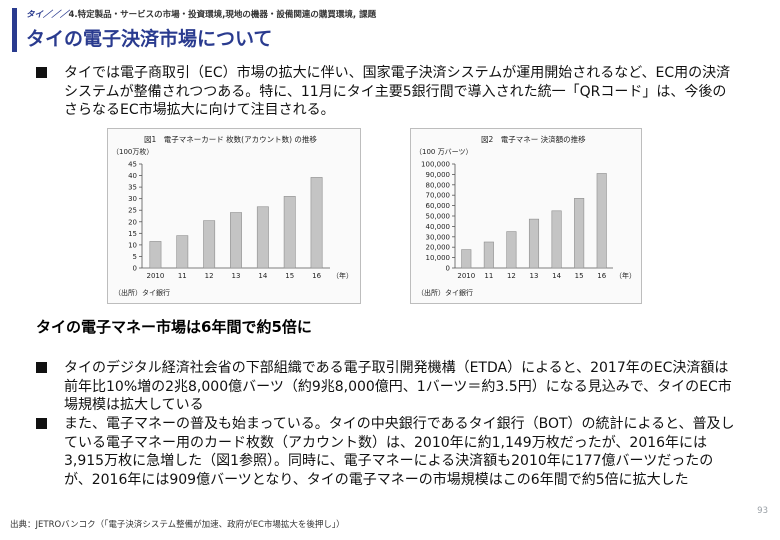 The image size is (780, 540). Describe the element at coordinates (132, 151) in the screenshot. I see `y-axis-unit-label: （100万枚）` at that location.